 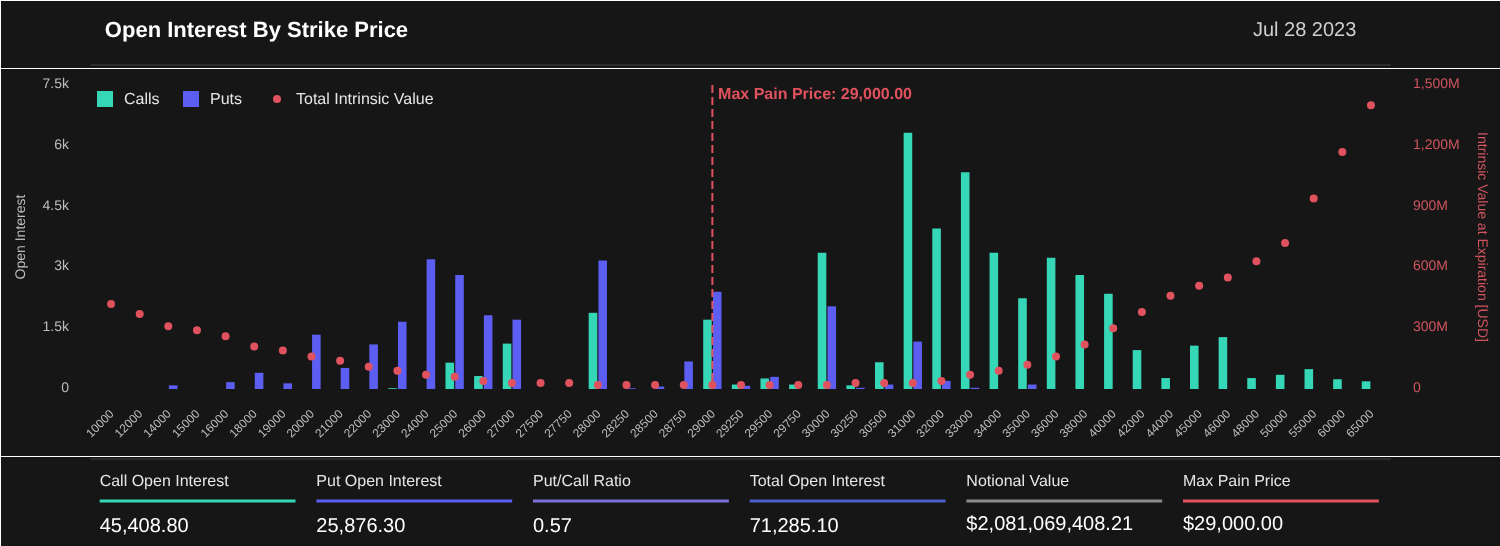 What do you see at coordinates (1237, 481) in the screenshot?
I see `text: Max Pain Price` at bounding box center [1237, 481].